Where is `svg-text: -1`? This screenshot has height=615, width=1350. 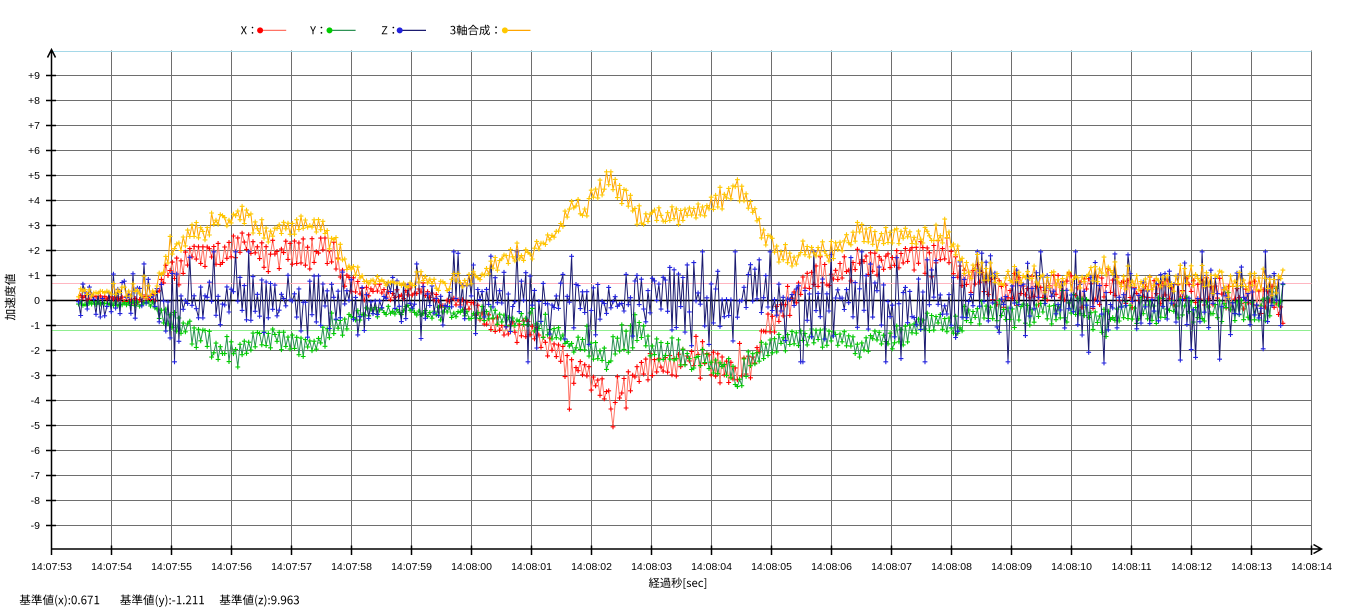
svg-text: -1 is located at coordinates (35, 326).